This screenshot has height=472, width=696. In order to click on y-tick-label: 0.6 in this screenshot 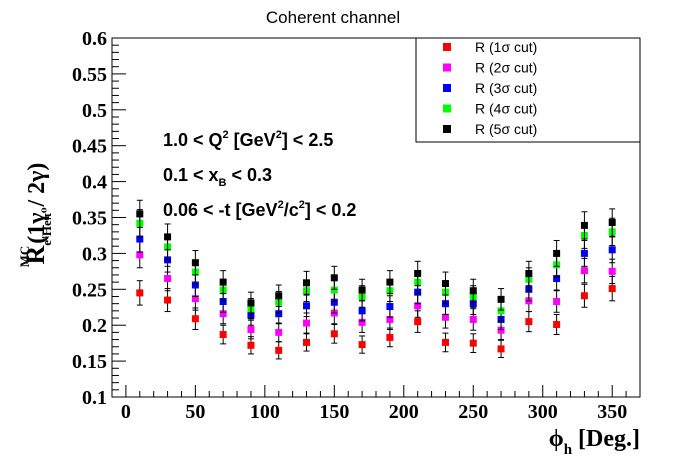, I will do `click(94, 39)`.